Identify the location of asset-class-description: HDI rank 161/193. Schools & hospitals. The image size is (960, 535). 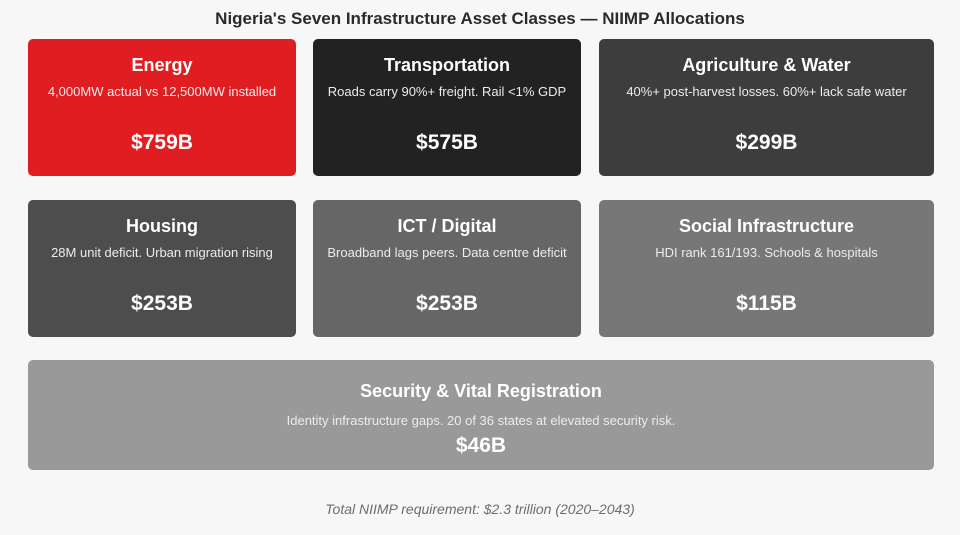
(766, 252).